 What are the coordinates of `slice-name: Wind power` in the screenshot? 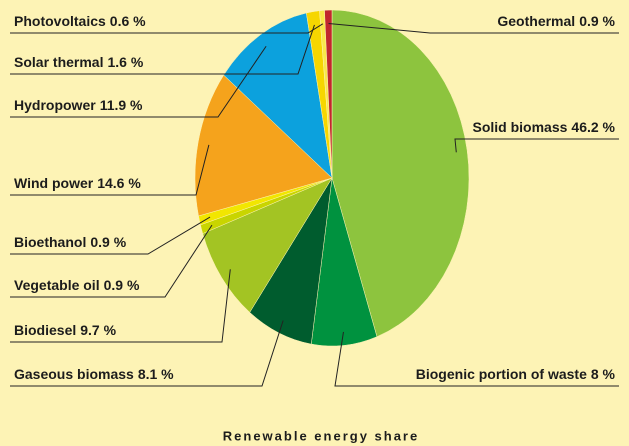 It's located at (54, 183).